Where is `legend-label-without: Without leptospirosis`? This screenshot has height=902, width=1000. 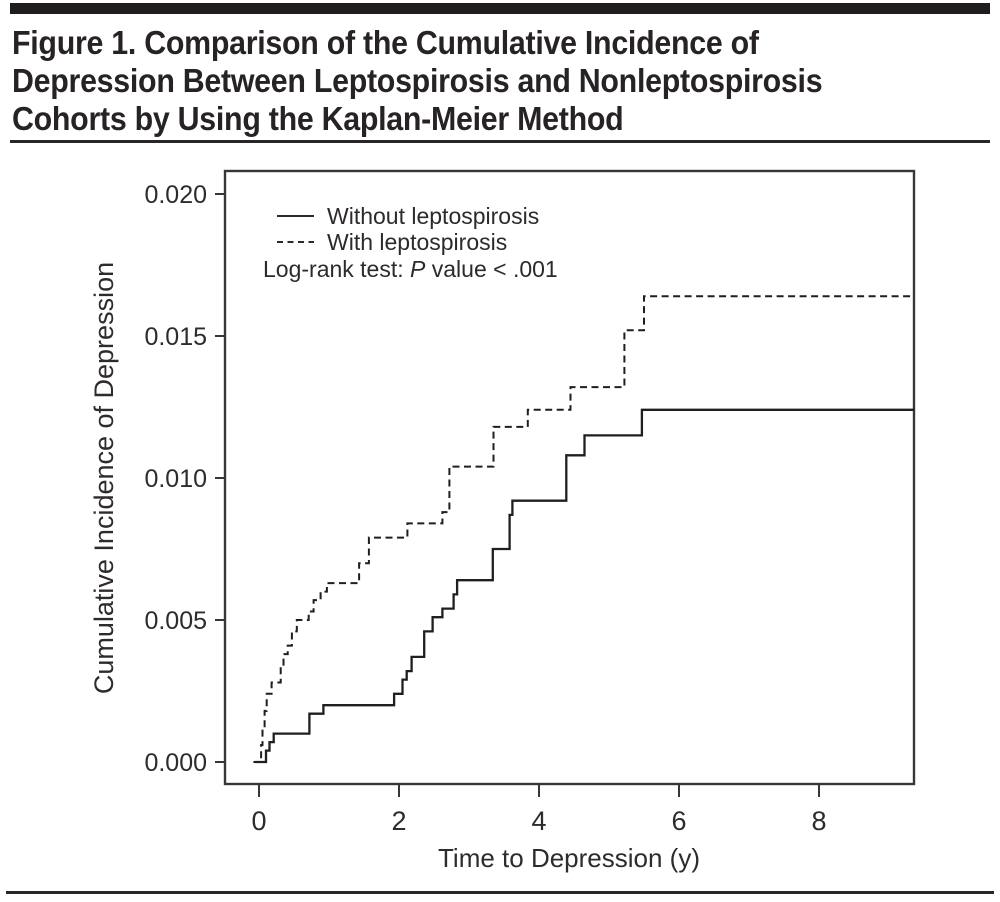
legend-label-without: Without leptospirosis is located at coordinates (433, 215).